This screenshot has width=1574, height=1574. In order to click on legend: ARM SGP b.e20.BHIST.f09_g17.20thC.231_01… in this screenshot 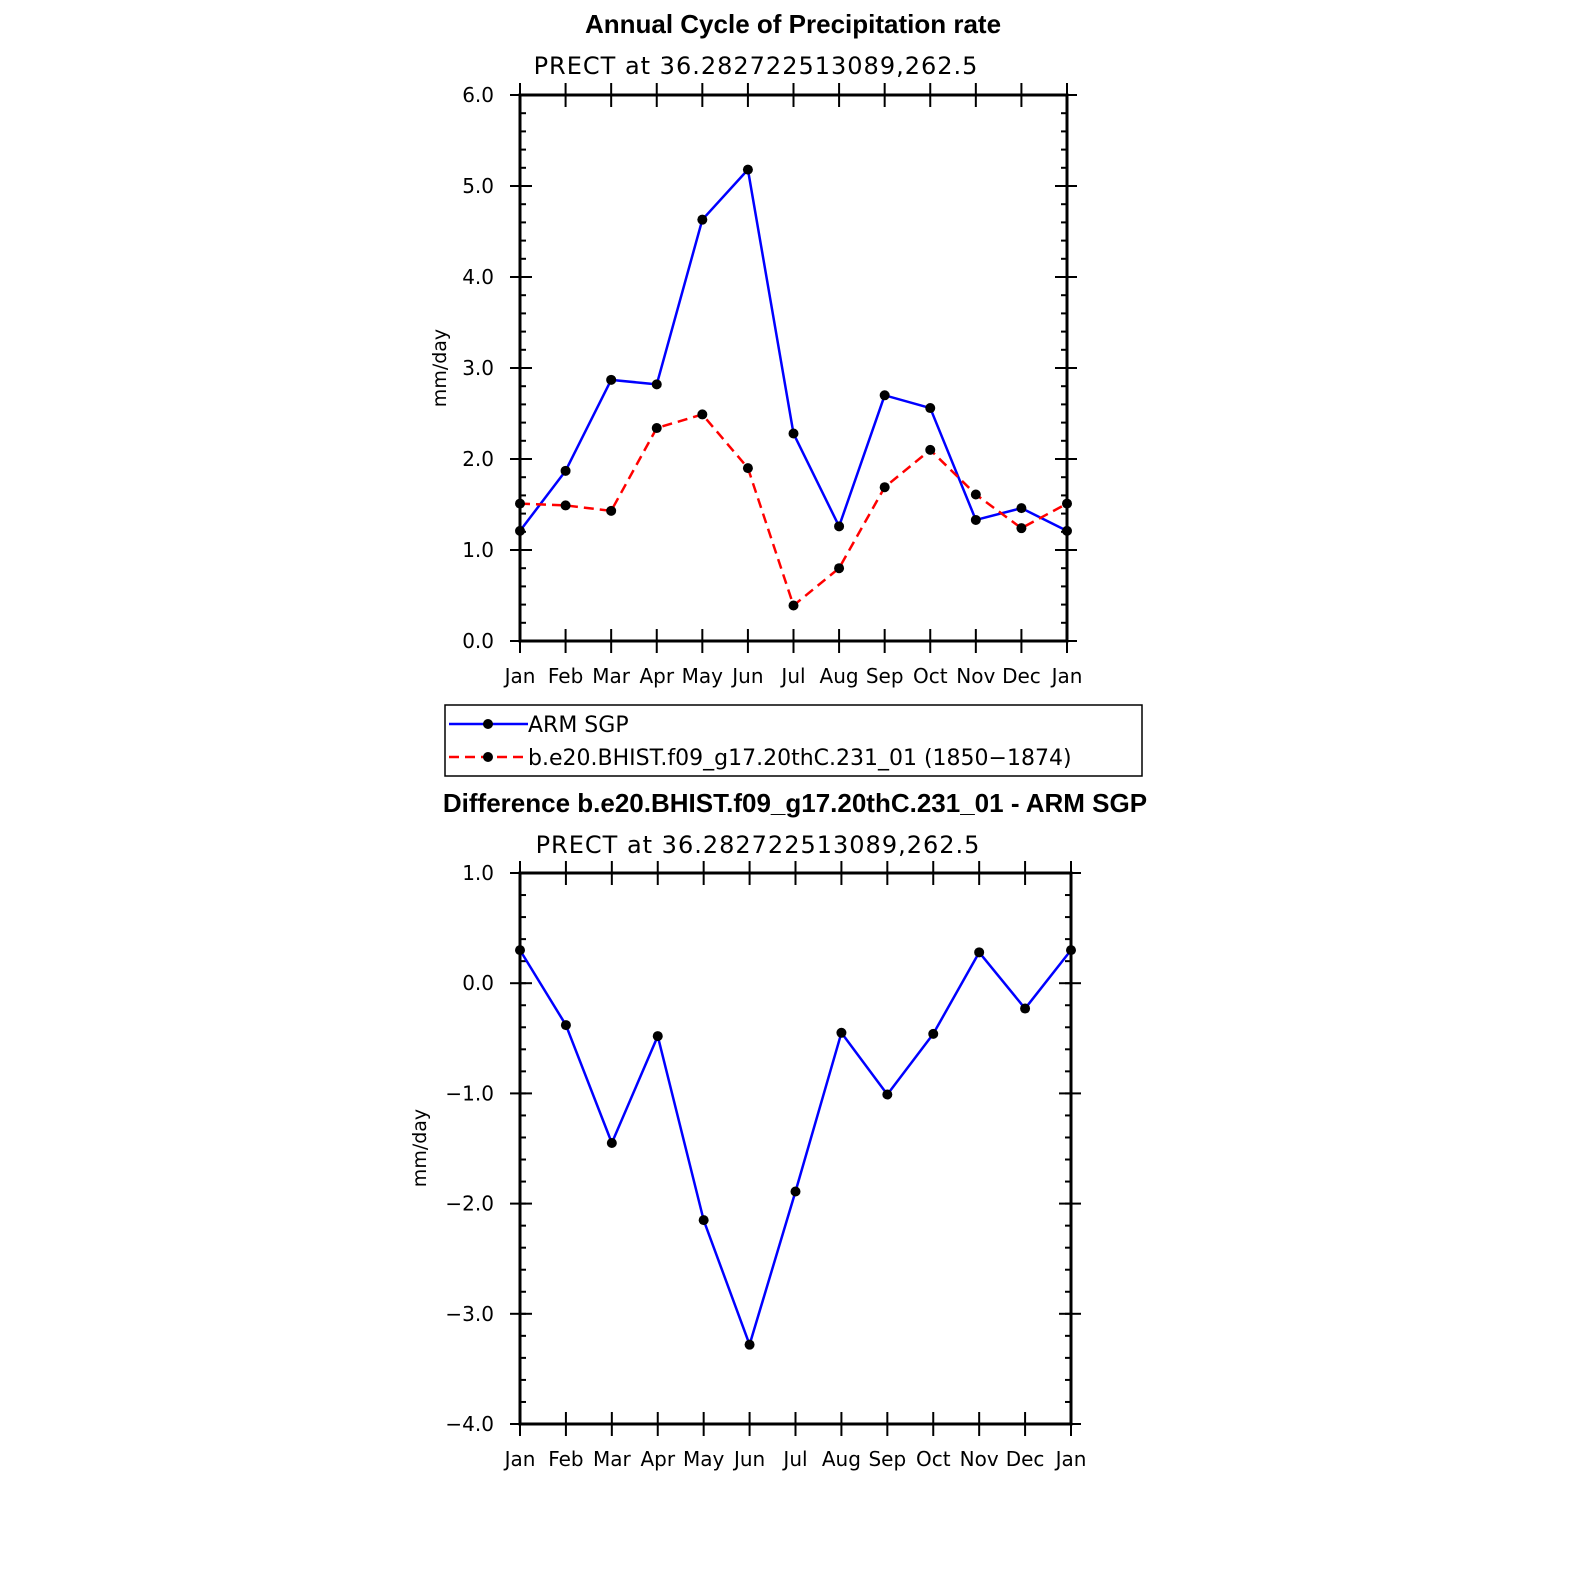, I will do `click(793, 740)`.